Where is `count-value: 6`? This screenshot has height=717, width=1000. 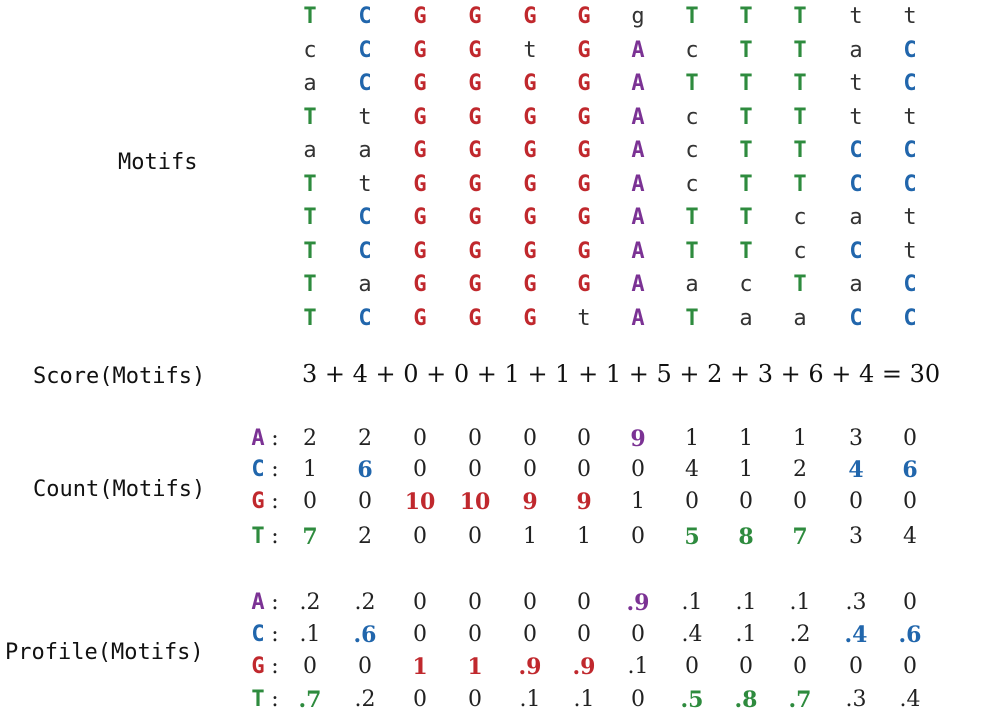
count-value: 6 is located at coordinates (365, 470).